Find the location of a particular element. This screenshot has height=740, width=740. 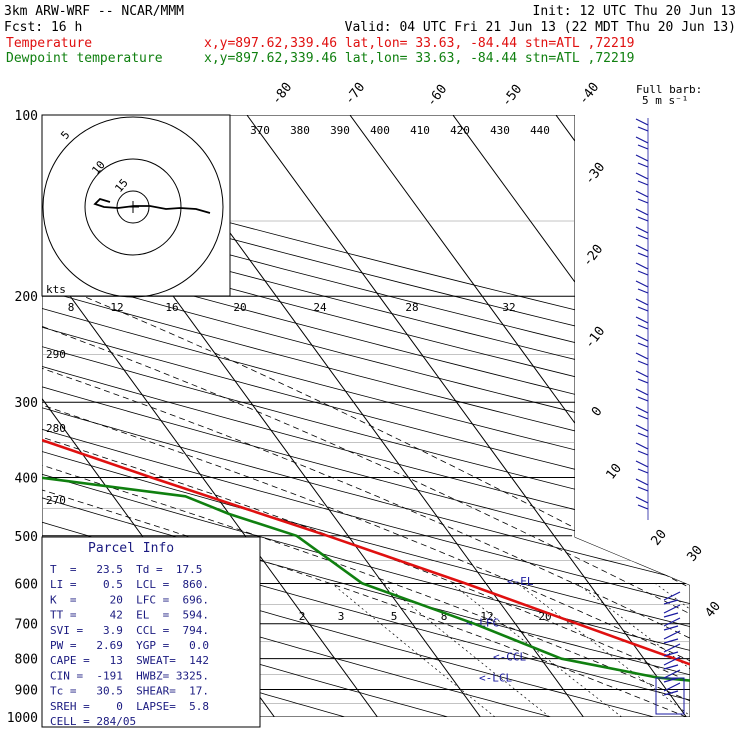

parcel-info-row: CELL = 284/05 is located at coordinates (93, 721).